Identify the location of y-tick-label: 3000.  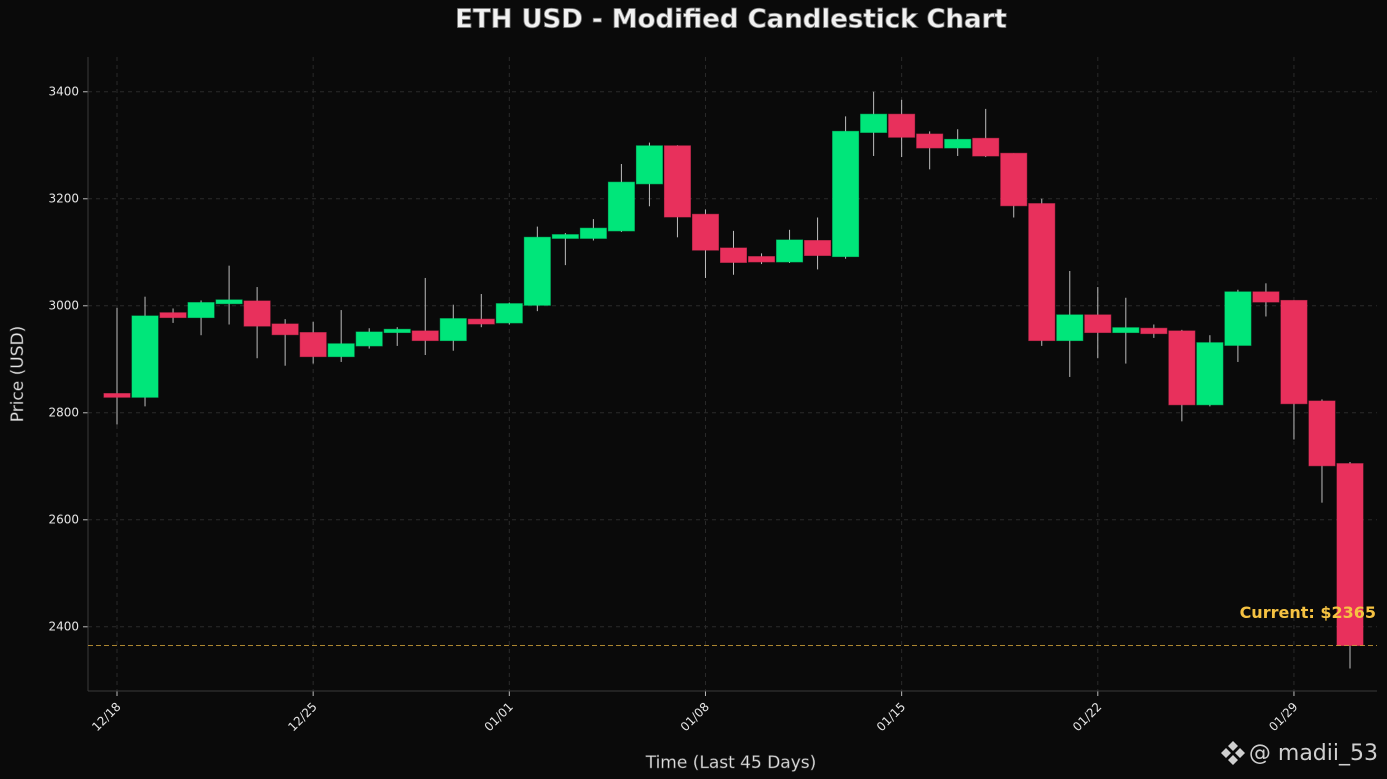
(63, 305).